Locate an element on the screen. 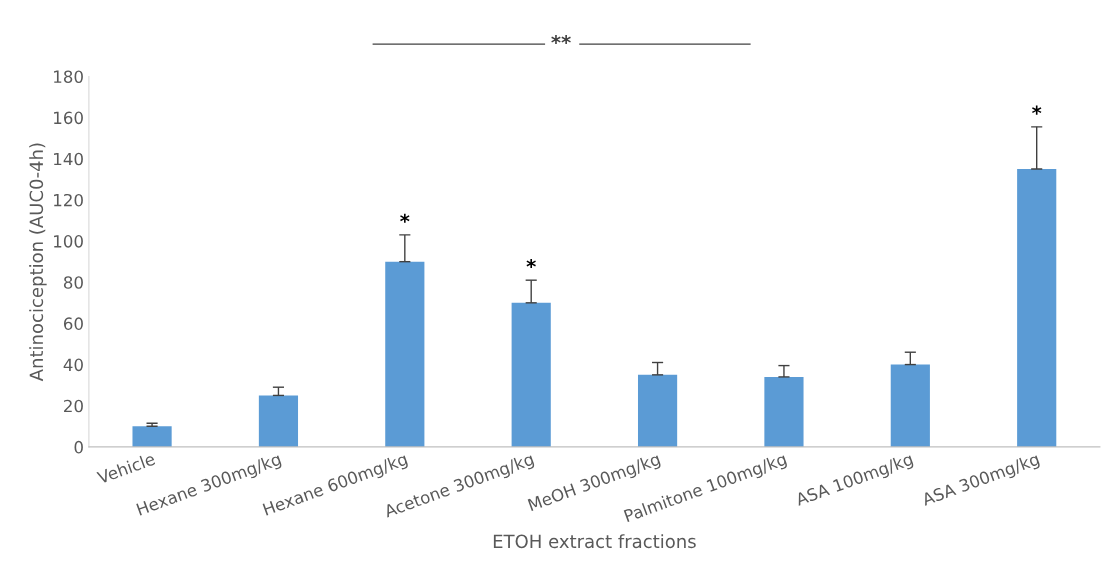  x-axis-title: ETOH extract fractions is located at coordinates (594, 541).